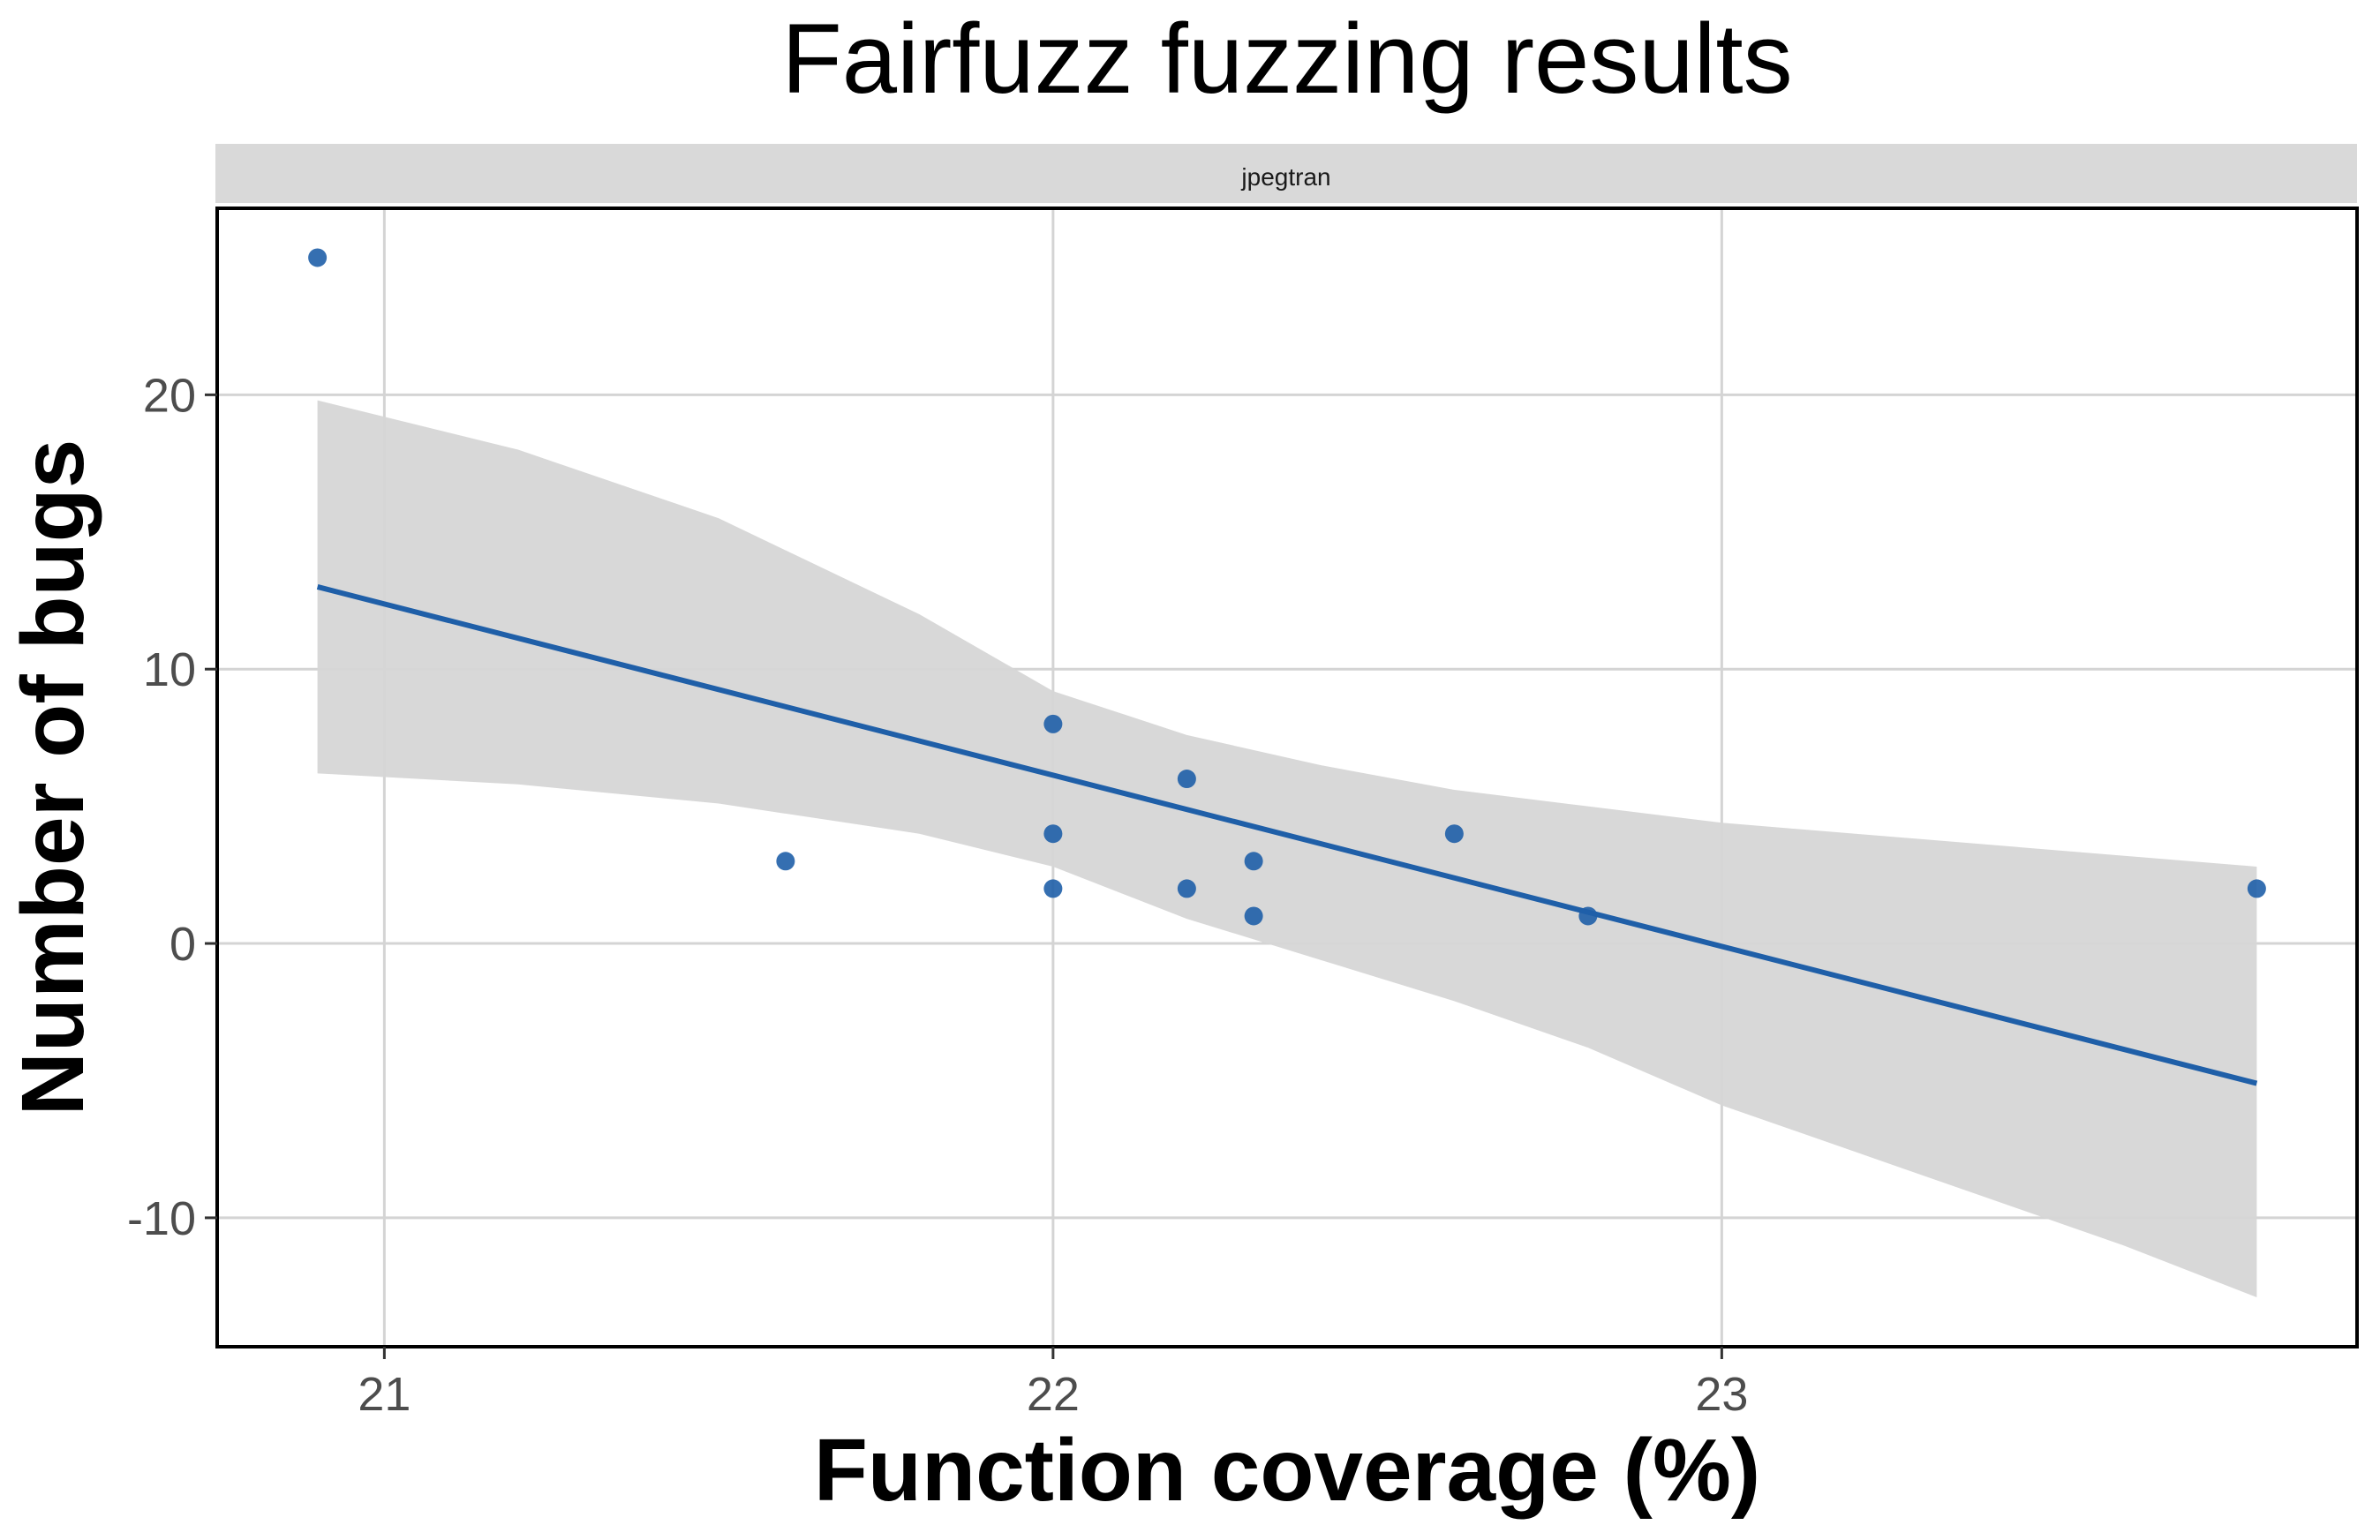 The image size is (2380, 1540). I want to click on facet-label: jpegtran, so click(1285, 177).